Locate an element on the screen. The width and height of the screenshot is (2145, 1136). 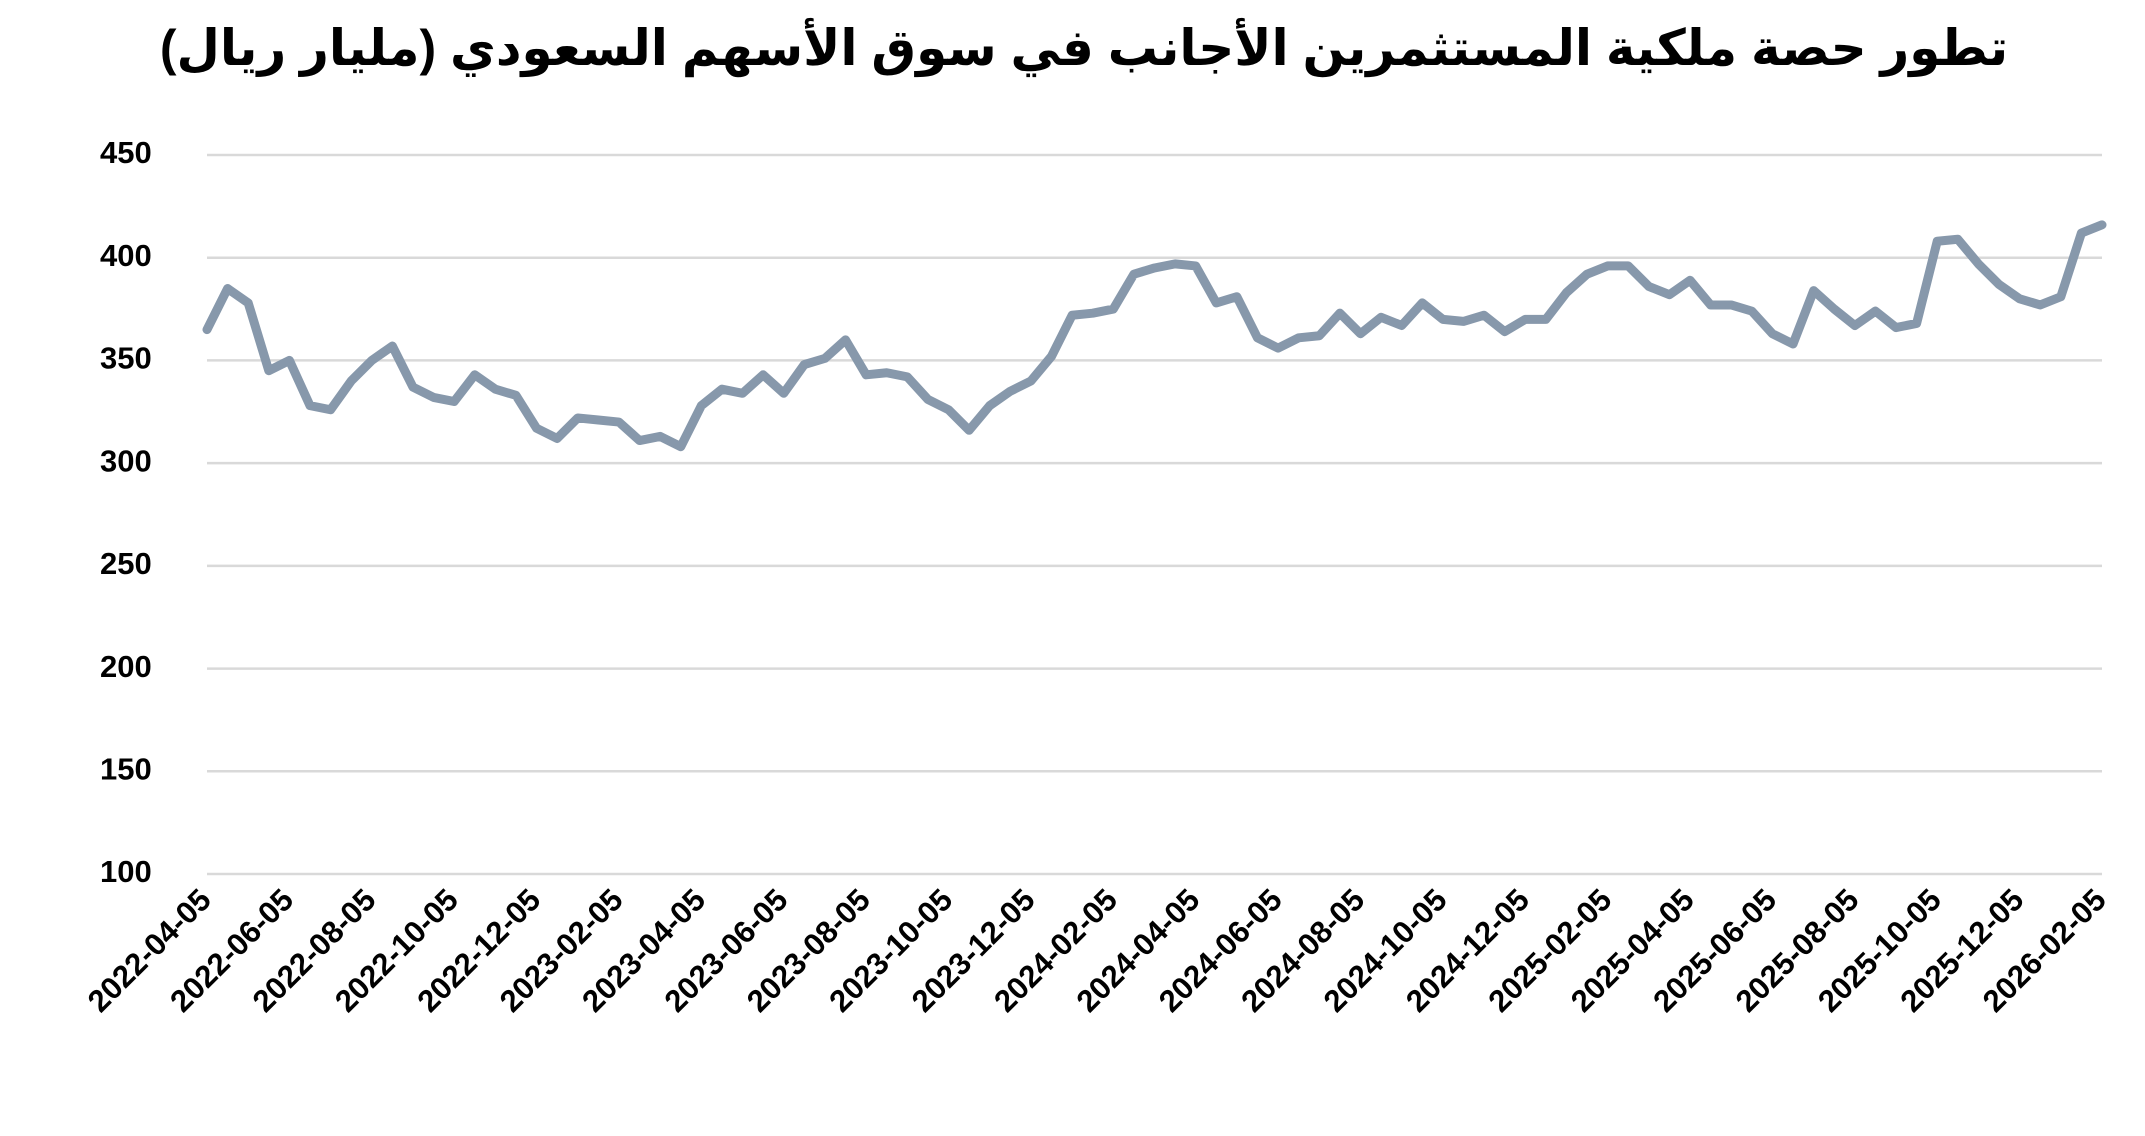
y-tick-label: 300 is located at coordinates (126, 460).